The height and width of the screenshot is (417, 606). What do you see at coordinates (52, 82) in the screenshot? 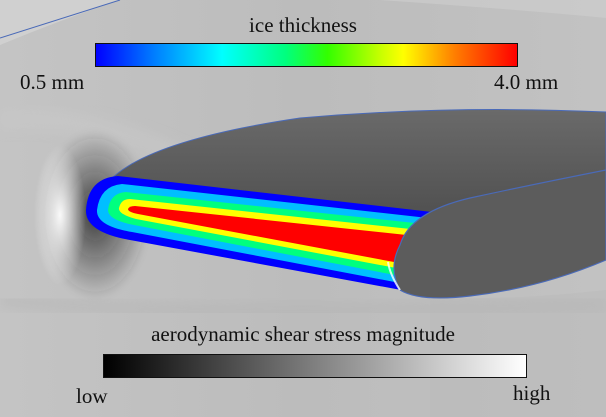
I see `ice-thickness-min-label: 0.5 mm` at bounding box center [52, 82].